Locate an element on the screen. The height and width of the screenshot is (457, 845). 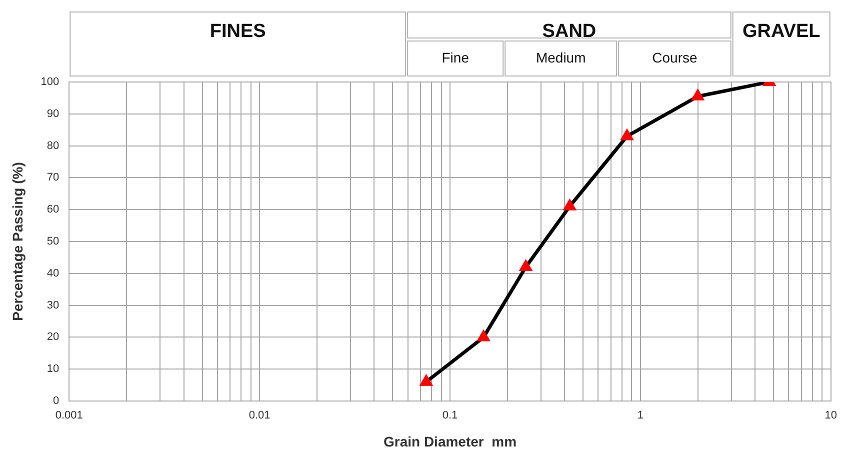
text: Fine is located at coordinates (456, 57).